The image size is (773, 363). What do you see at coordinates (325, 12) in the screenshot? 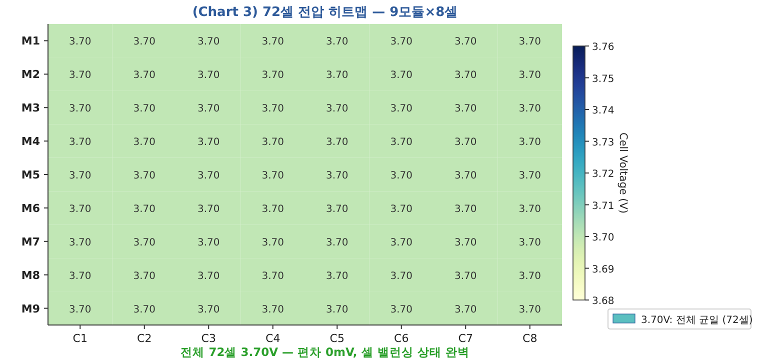
I see `chart-title: (Chart 3) 72셀 전압 히트맵 — 9모듈×8셀` at bounding box center [325, 12].